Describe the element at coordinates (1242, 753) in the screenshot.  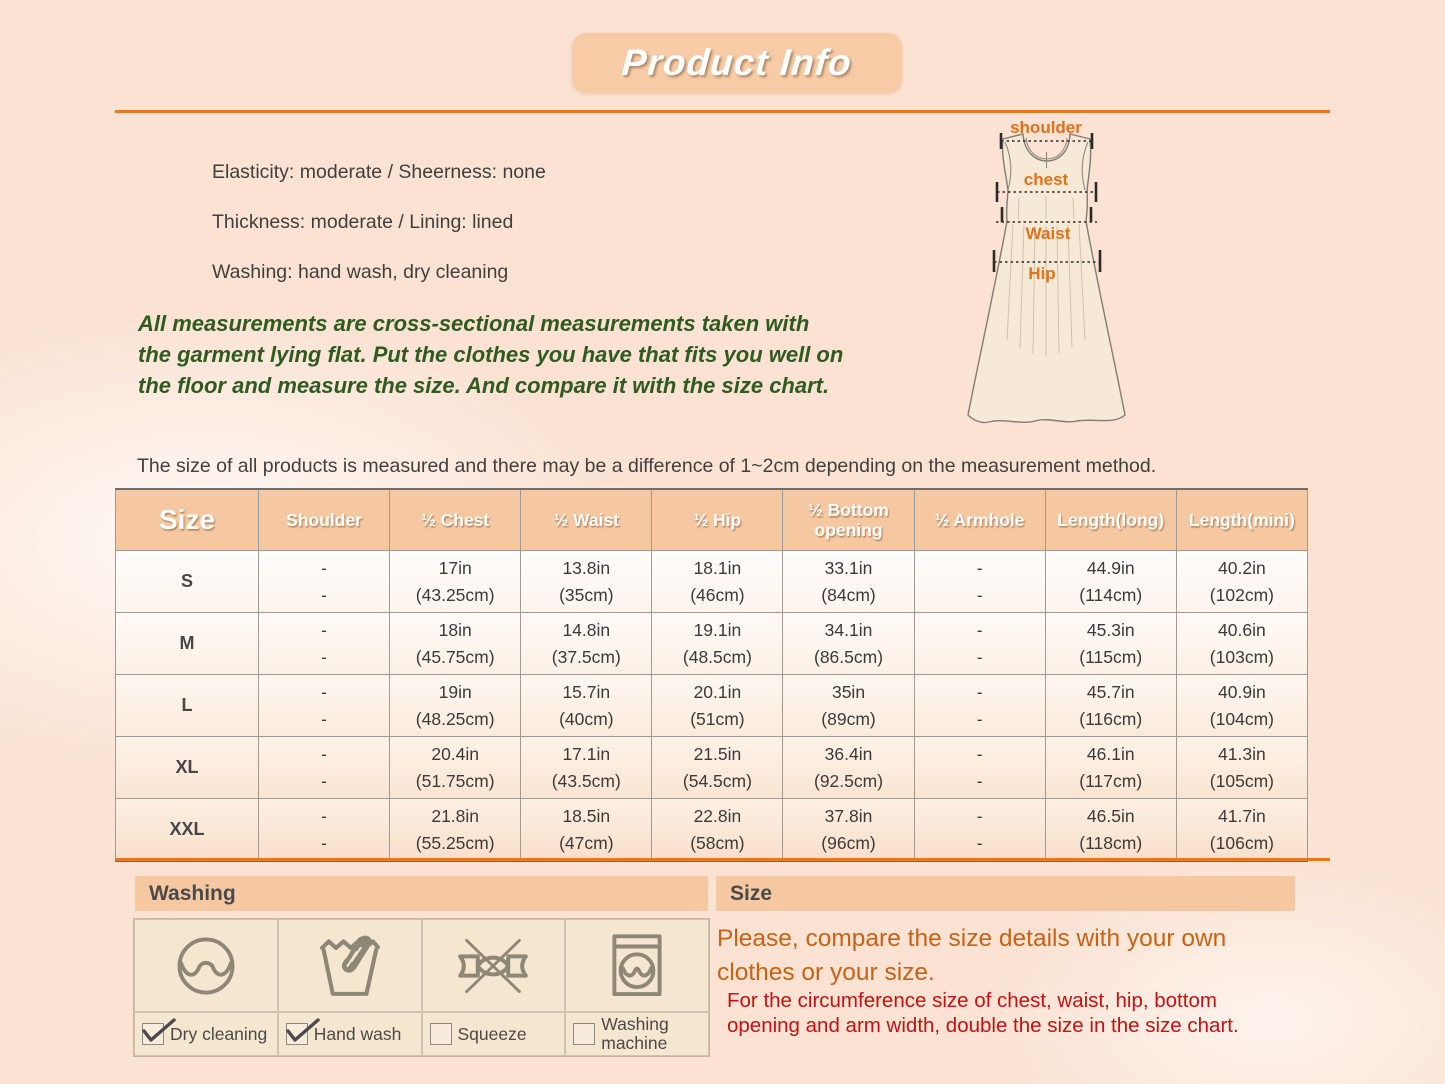
I see `value-inches: 41.3in` at that location.